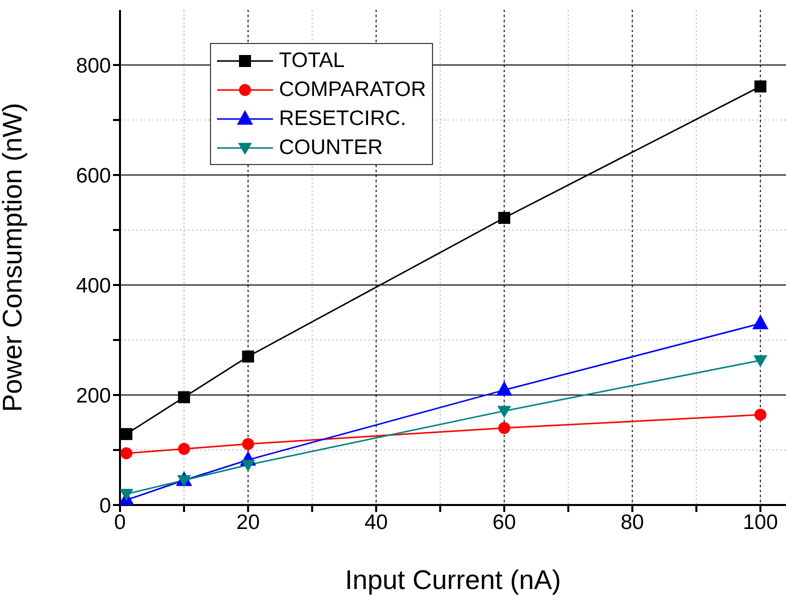  I want to click on y-tick-label: 800, so click(93, 66).